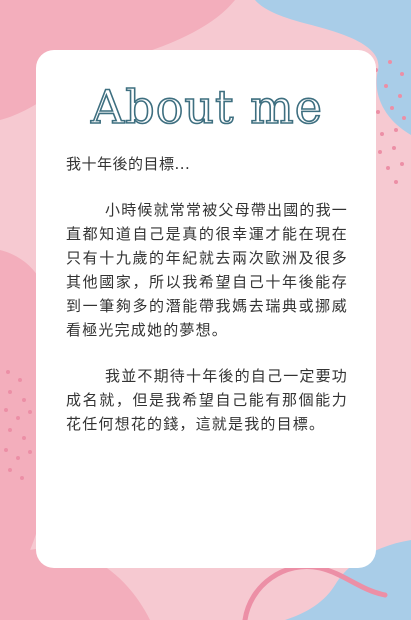 The height and width of the screenshot is (620, 411). I want to click on bottom-left-pink-blob, so click(75, 584).